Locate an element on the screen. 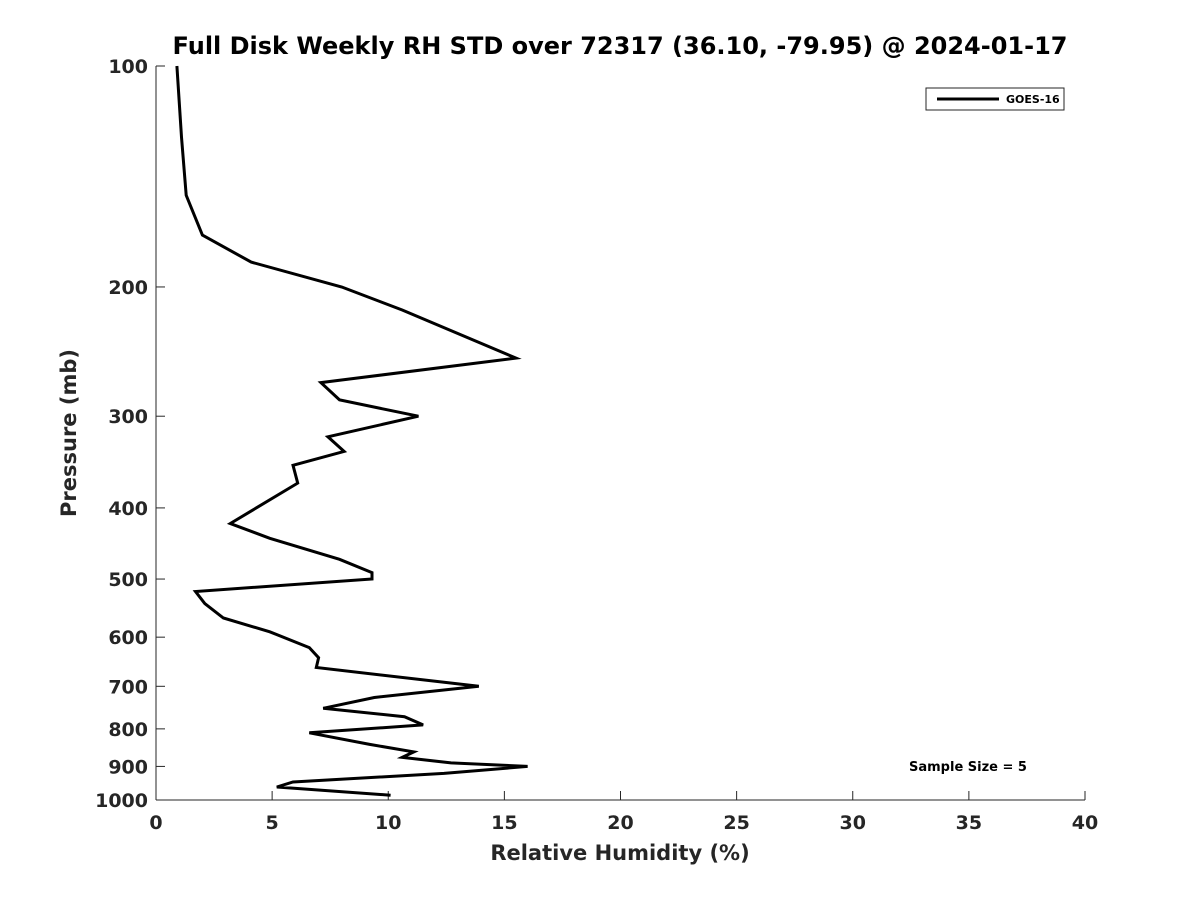 This screenshot has height=900, width=1200. x-axis-ticks: 0 5 10 15 20 25 30 35 40 is located at coordinates (623, 812).